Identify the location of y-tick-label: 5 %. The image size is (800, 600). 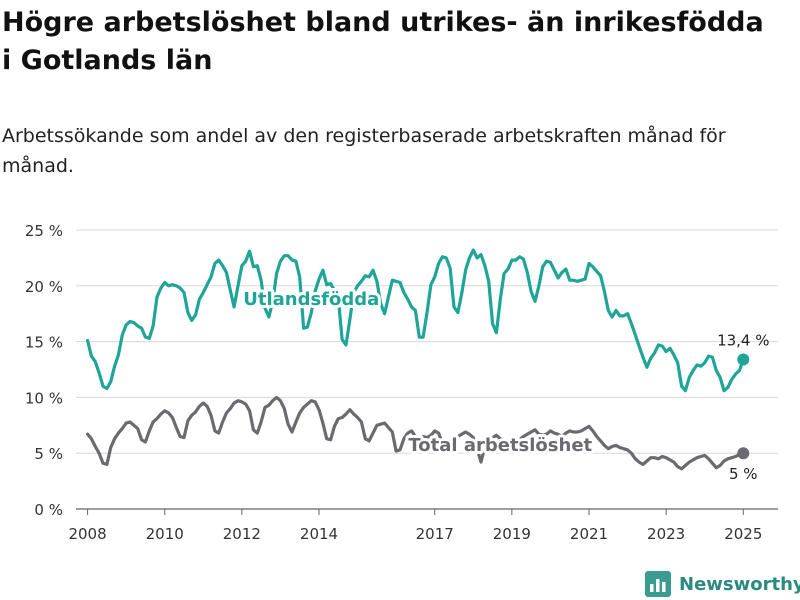
(48, 454).